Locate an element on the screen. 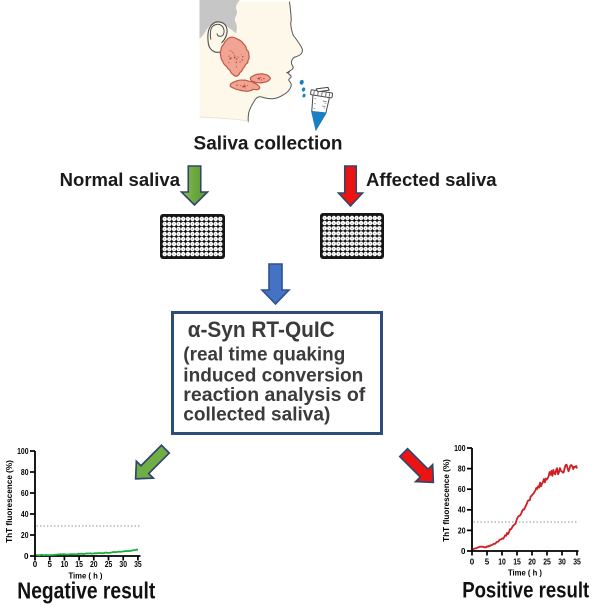 This screenshot has height=612, width=600. svg-text: α-Syn RT-QuIC is located at coordinates (261, 329).